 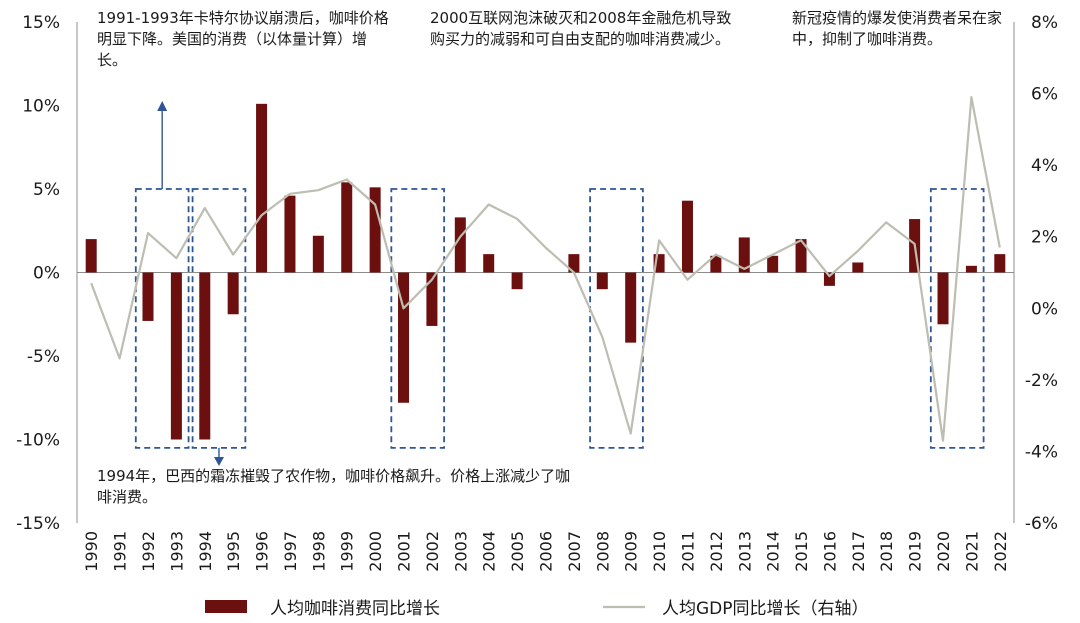 What do you see at coordinates (262, 551) in the screenshot?
I see `x-tick-label: 1996` at bounding box center [262, 551].